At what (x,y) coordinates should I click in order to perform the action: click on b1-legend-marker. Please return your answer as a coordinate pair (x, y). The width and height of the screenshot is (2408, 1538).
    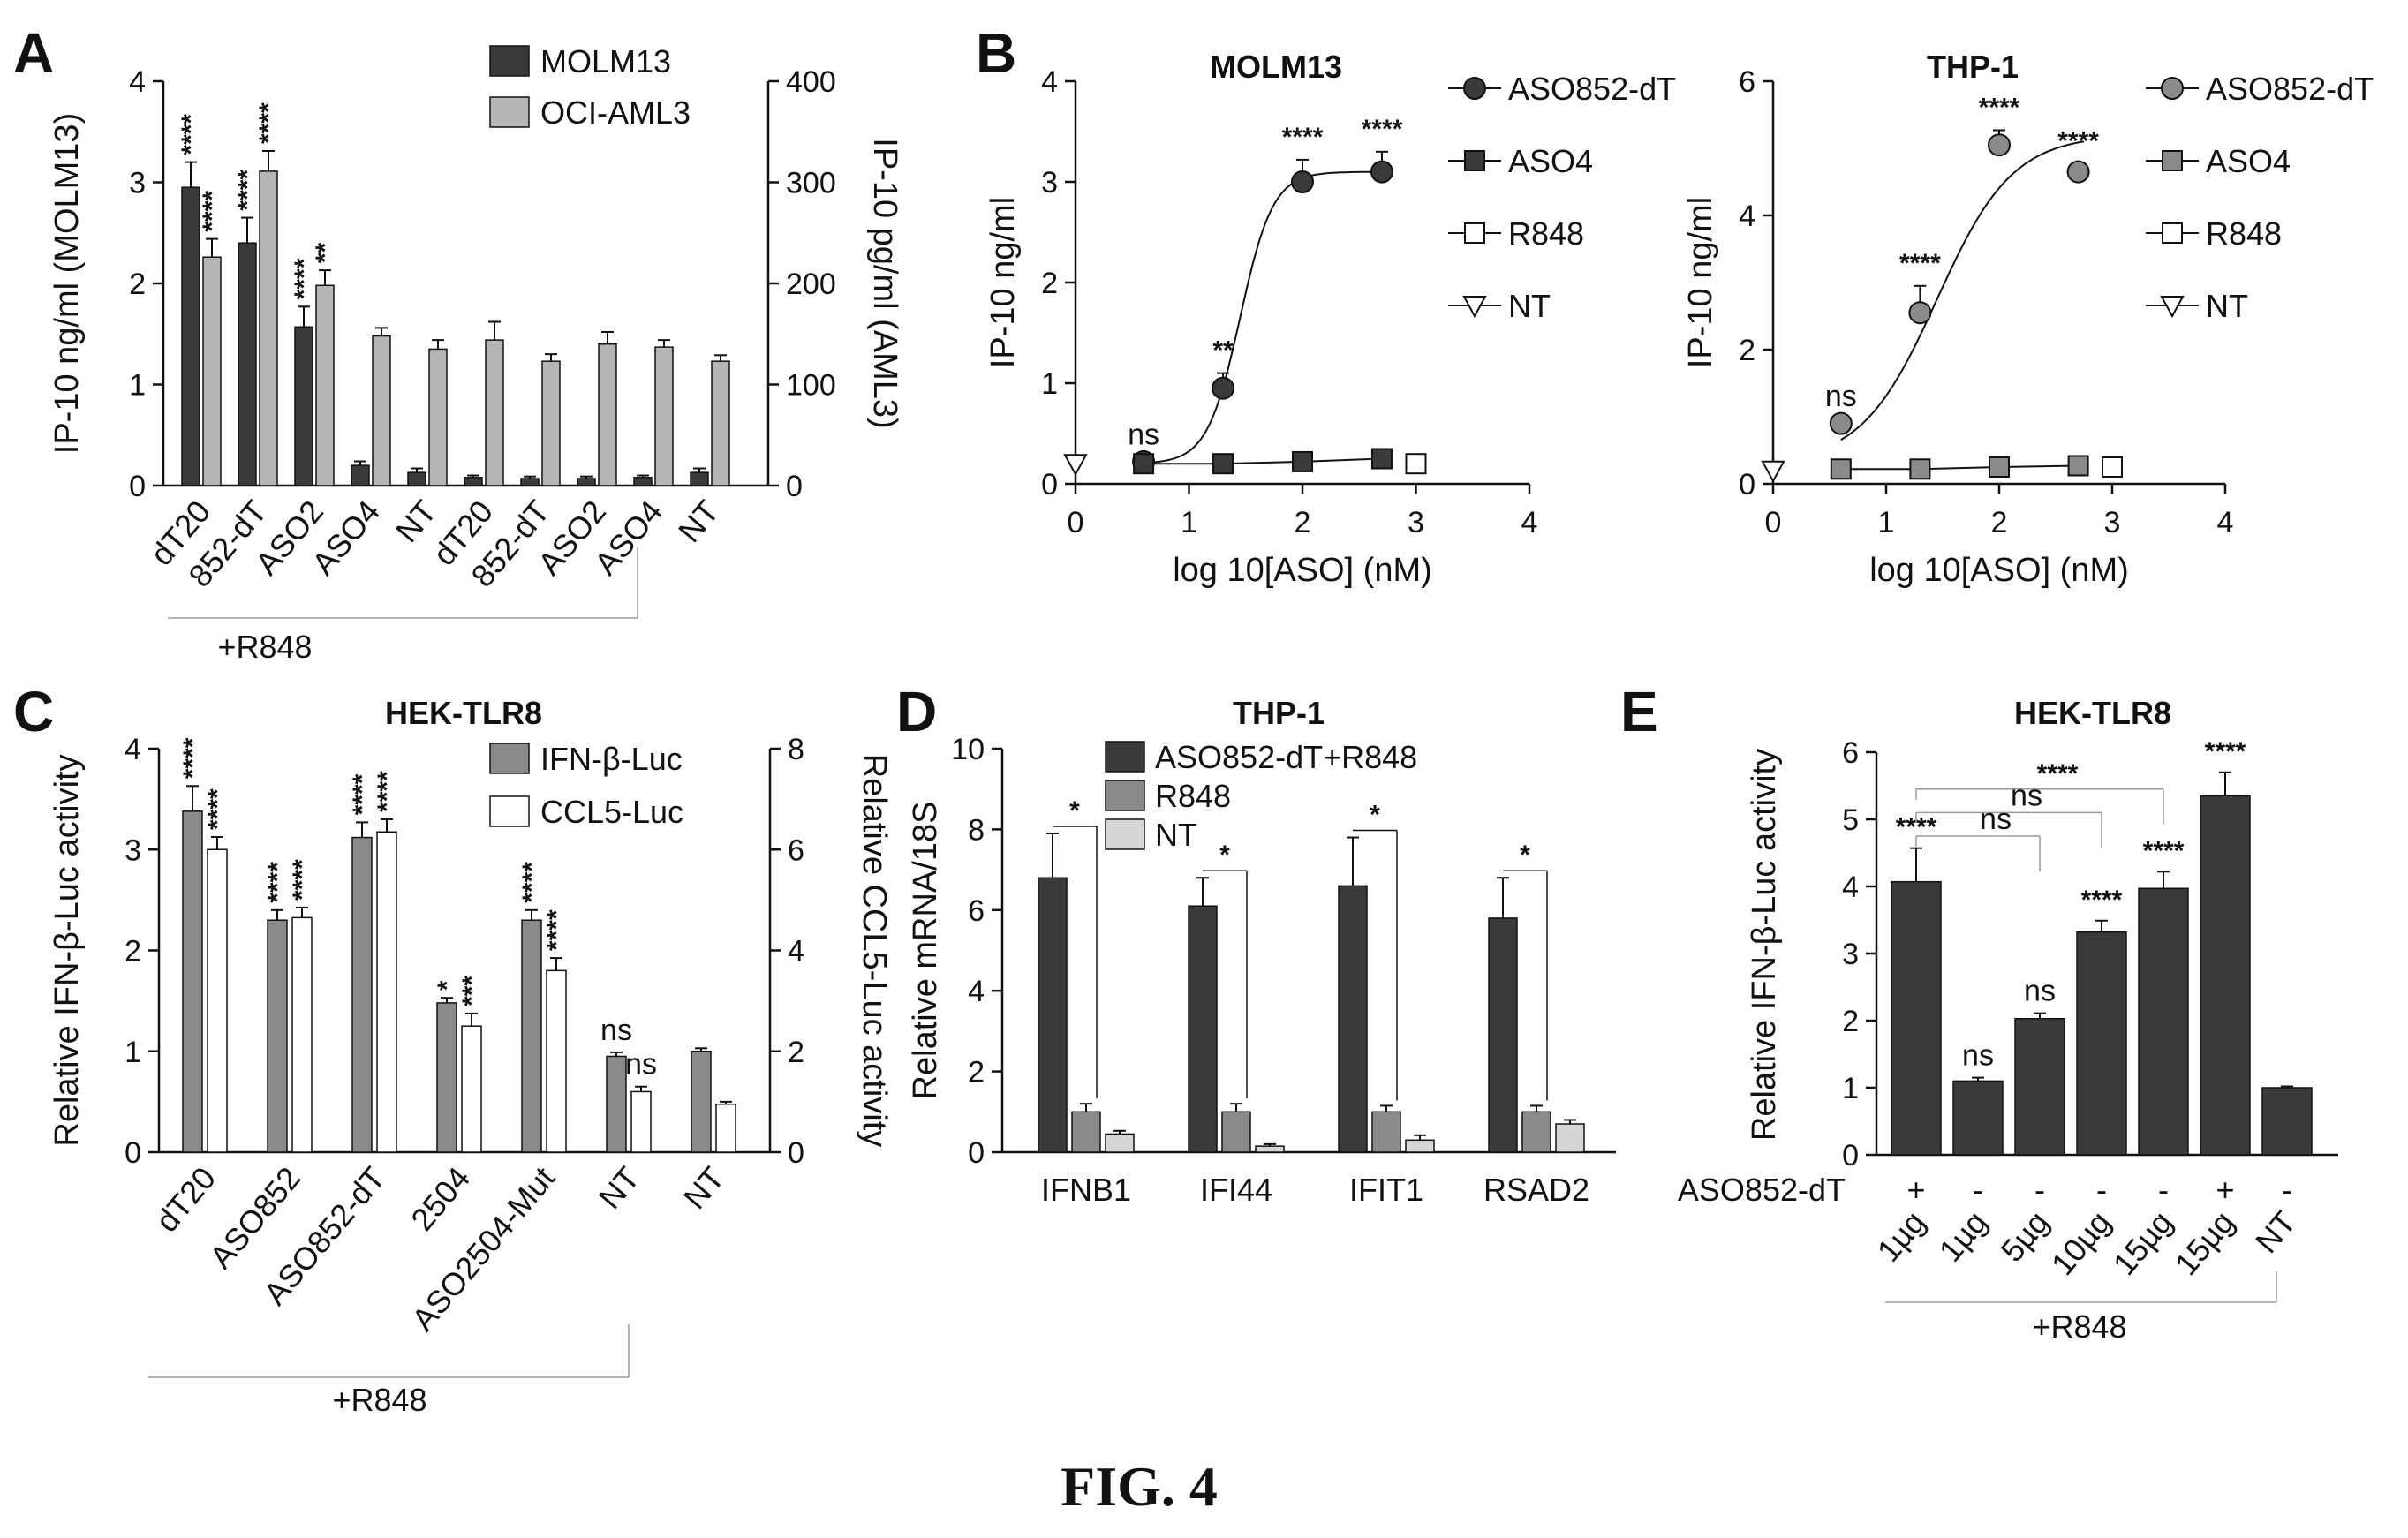
    Looking at the image, I should click on (1474, 88).